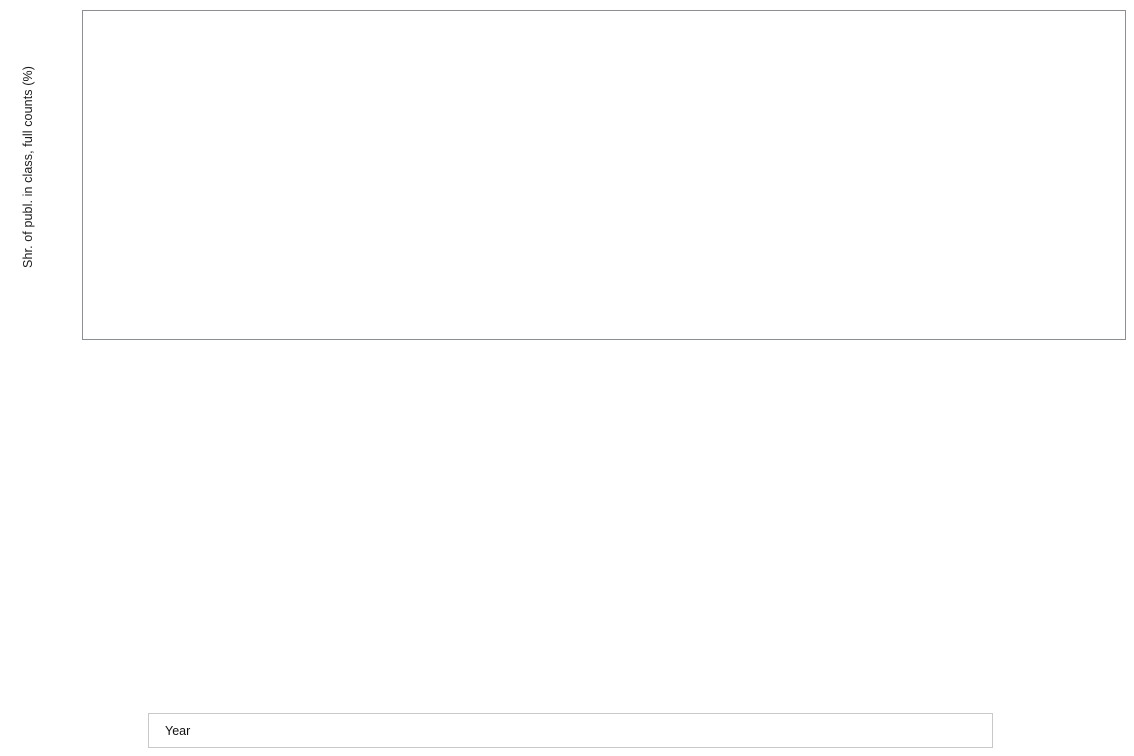  I want to click on legend: Year, so click(570, 730).